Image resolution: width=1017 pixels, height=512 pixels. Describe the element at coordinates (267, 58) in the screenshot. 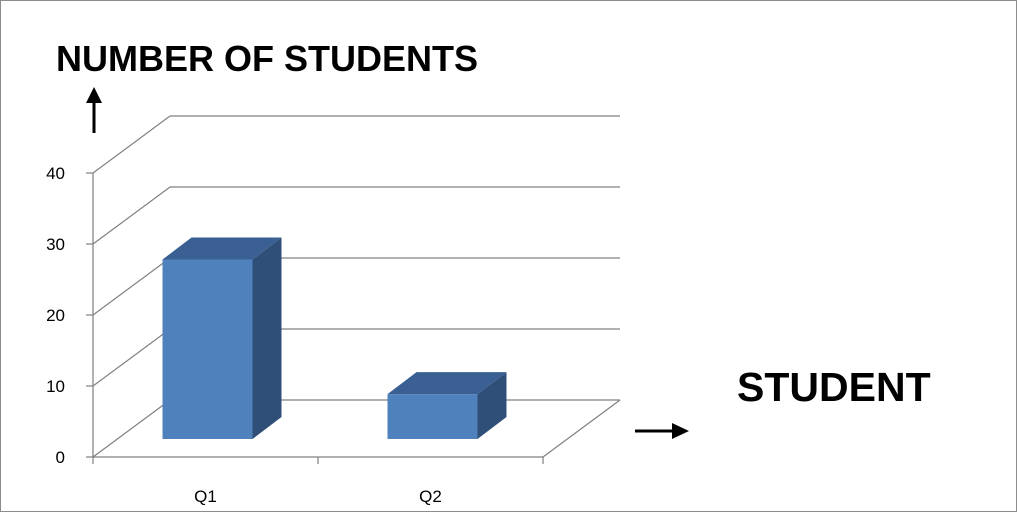

I see `chart-title: NUMBER OF STUDENTS` at that location.